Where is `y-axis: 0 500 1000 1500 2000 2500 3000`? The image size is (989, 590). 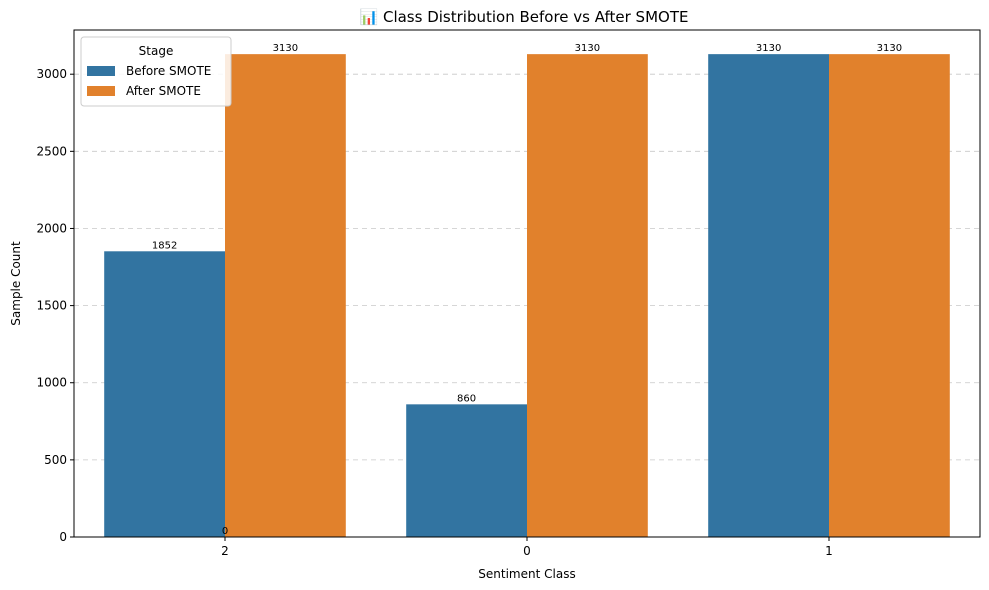
y-axis: 0 500 1000 1500 2000 2500 3000 is located at coordinates (55, 305).